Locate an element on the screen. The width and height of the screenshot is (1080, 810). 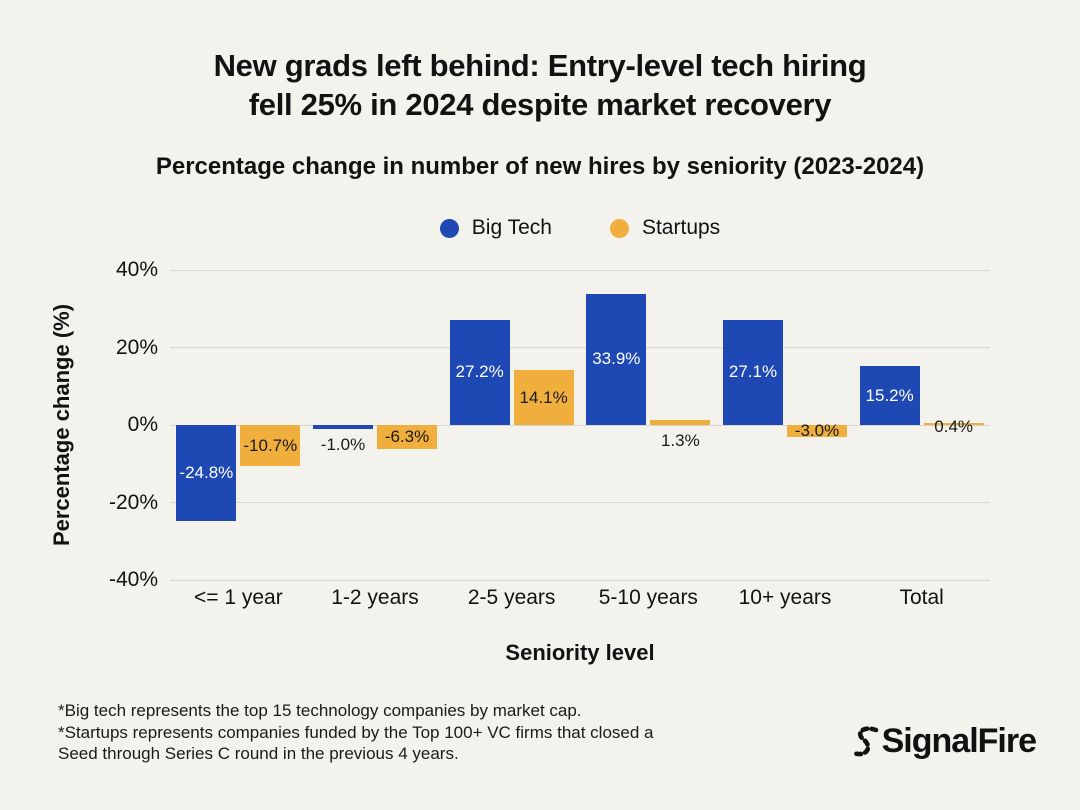
bar-label-big-tech-5-10-years: 33.9% is located at coordinates (616, 359).